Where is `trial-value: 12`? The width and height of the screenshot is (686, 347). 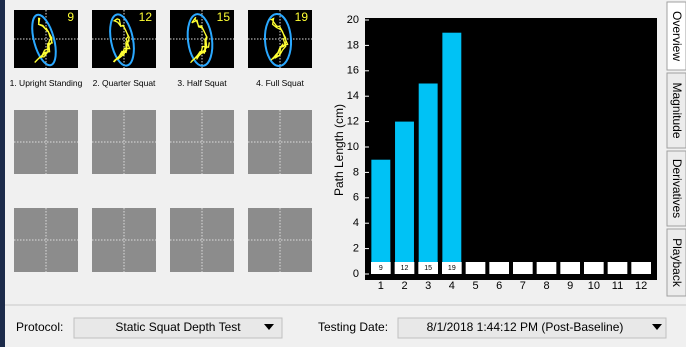 trial-value: 12 is located at coordinates (146, 17).